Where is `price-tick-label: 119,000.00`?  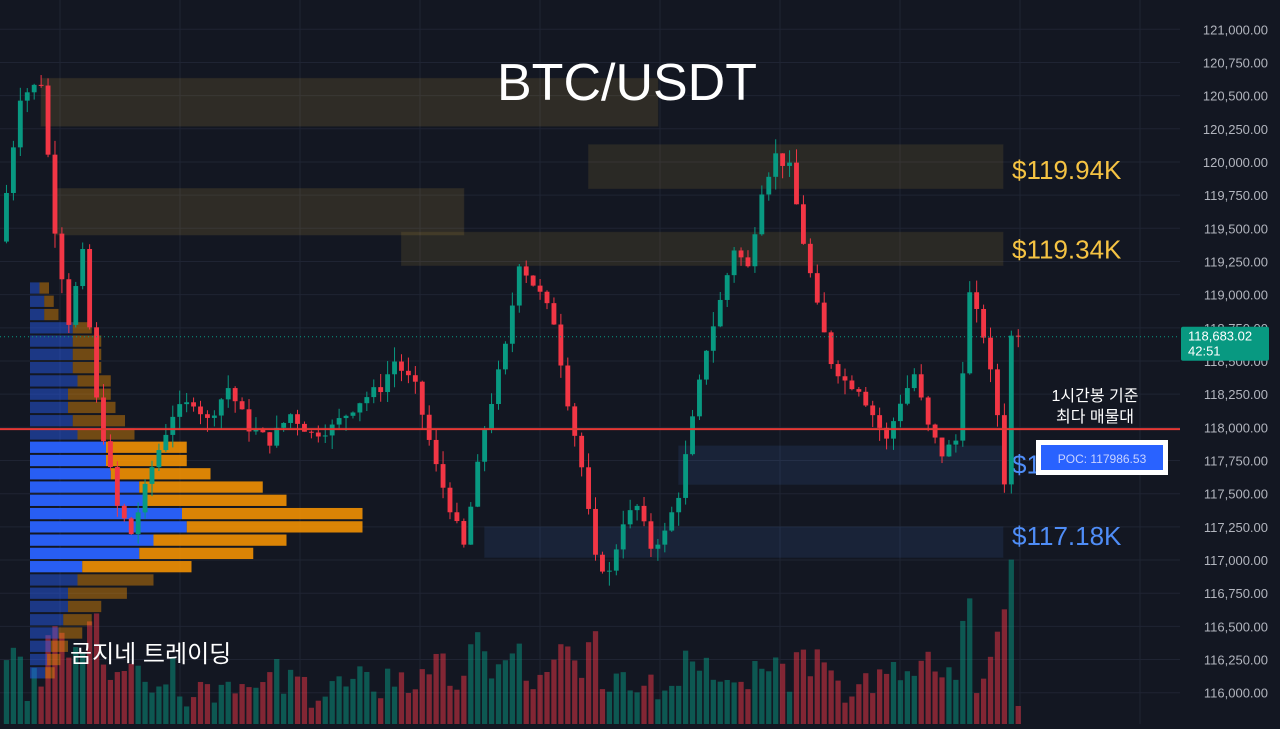
price-tick-label: 119,000.00 is located at coordinates (1236, 295).